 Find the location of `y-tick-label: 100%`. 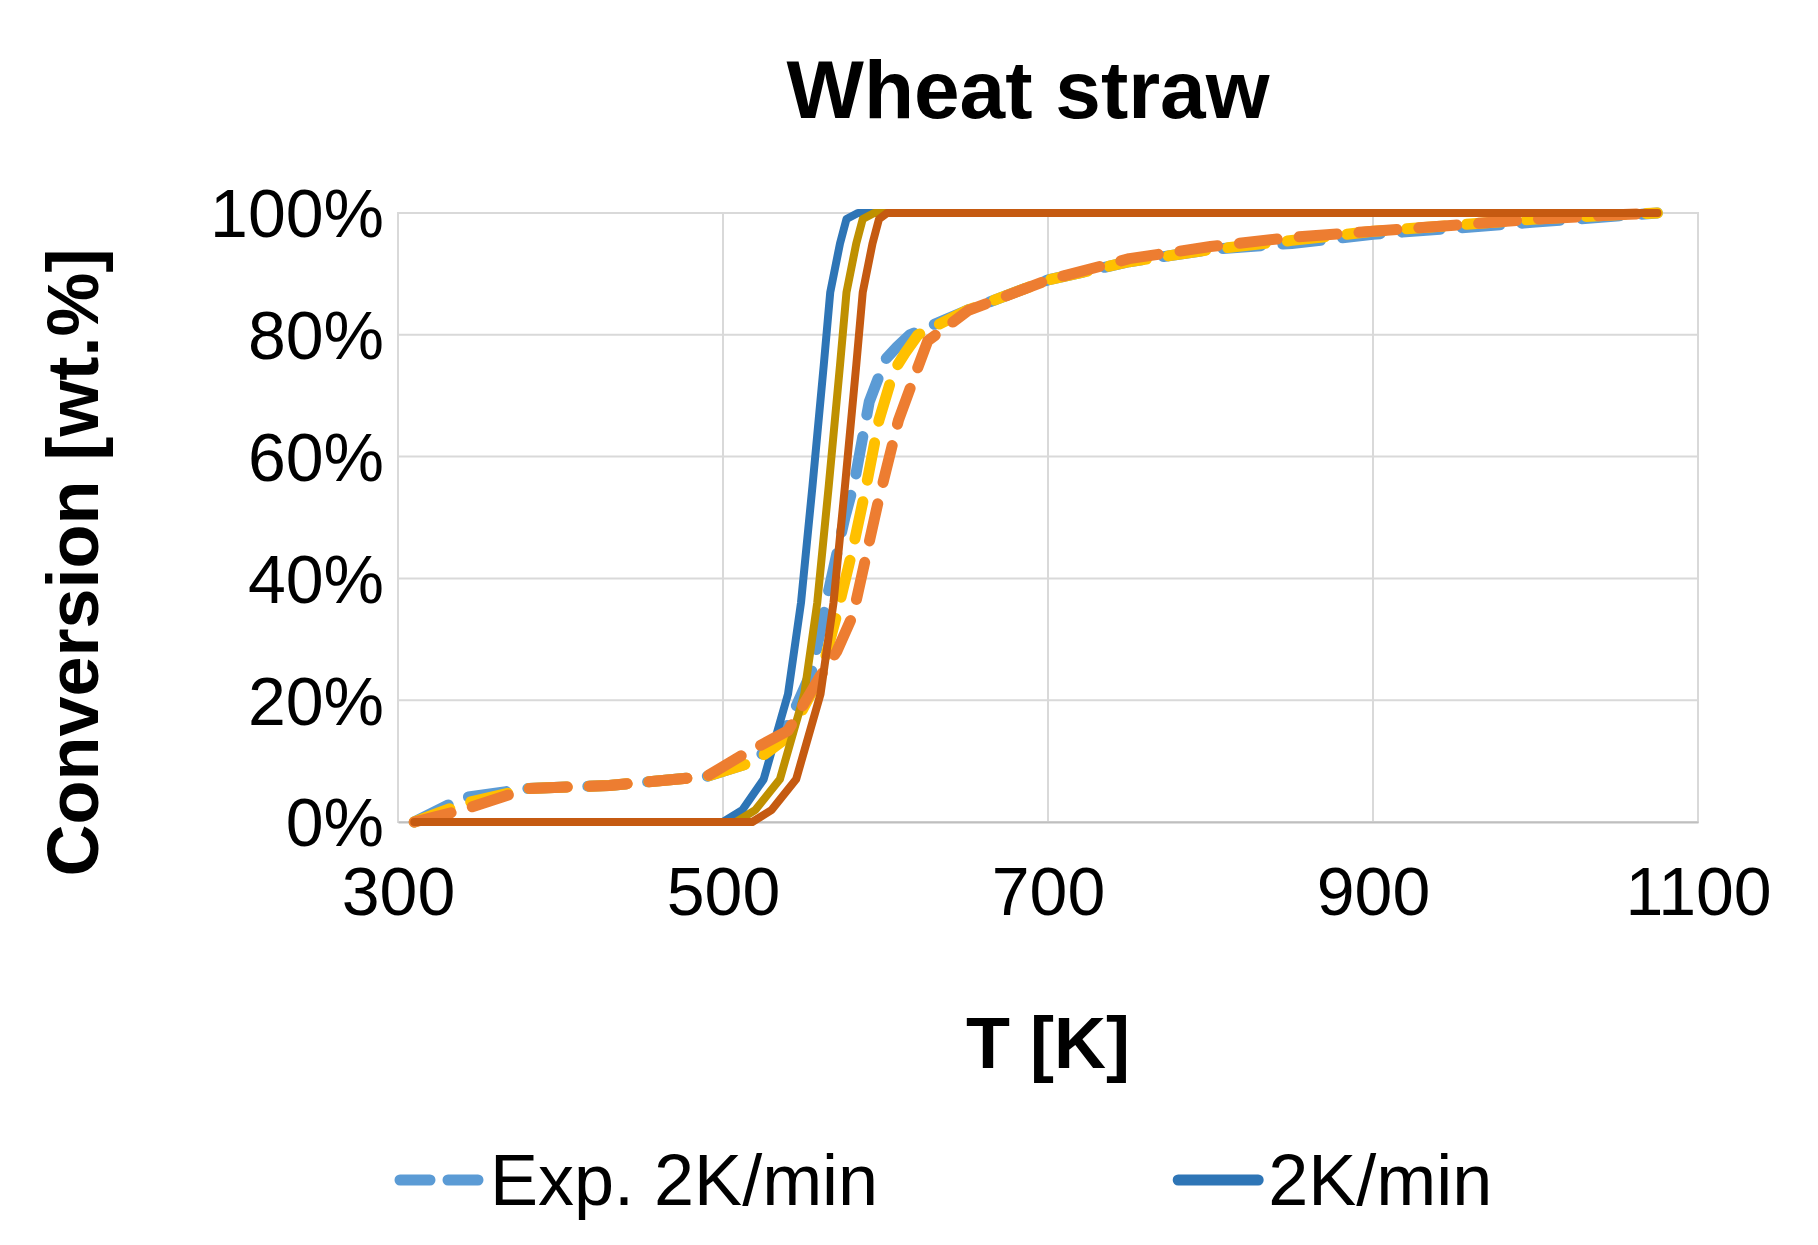

y-tick-label: 100% is located at coordinates (297, 213).